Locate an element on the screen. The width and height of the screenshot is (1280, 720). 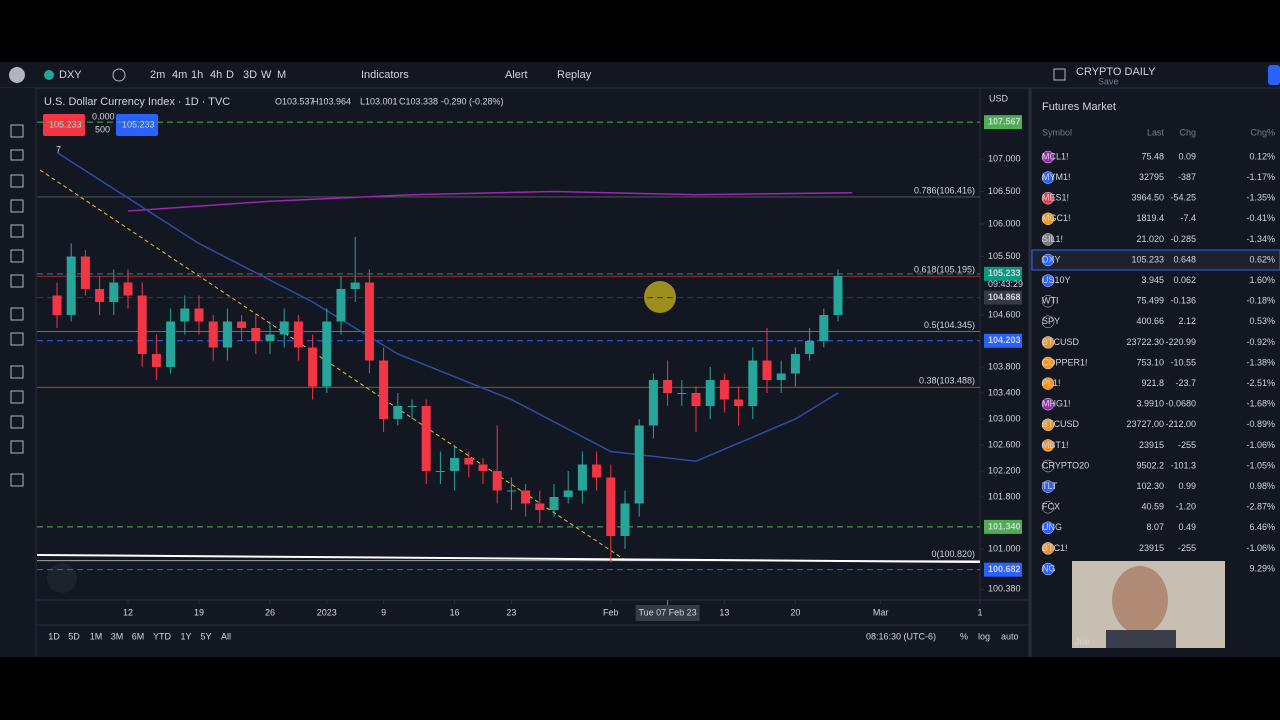
bid-box is located at coordinates (64, 125).